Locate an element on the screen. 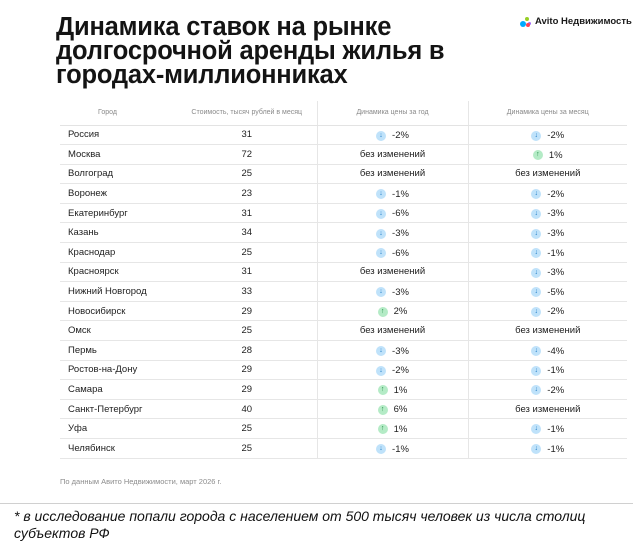  table-row: Уфа 25 ↑ 1% ↓ -1% is located at coordinates (343, 428).